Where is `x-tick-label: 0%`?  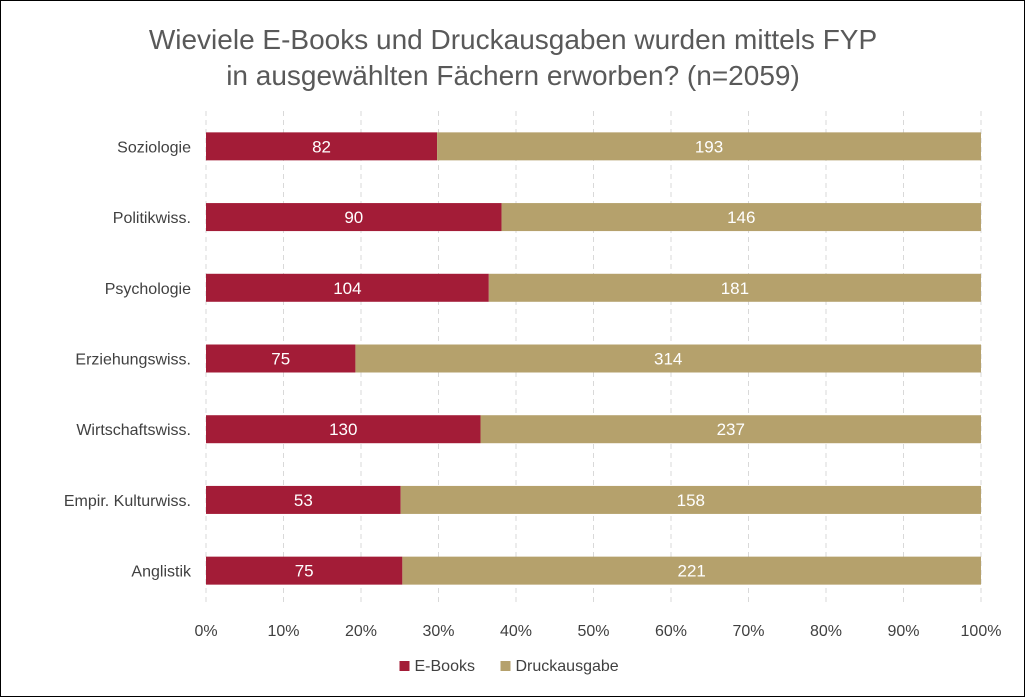 x-tick-label: 0% is located at coordinates (205, 631).